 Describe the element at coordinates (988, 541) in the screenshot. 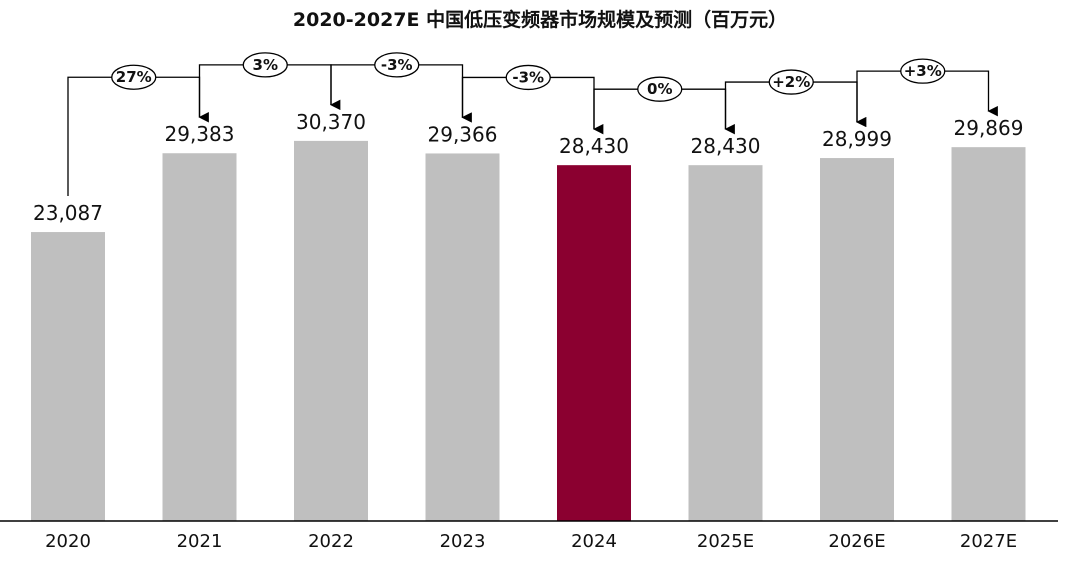

I see `tick-label-2027E: 2027E` at that location.